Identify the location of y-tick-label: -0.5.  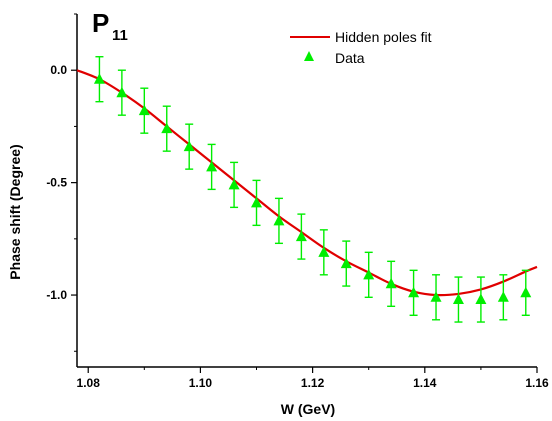
(56, 183).